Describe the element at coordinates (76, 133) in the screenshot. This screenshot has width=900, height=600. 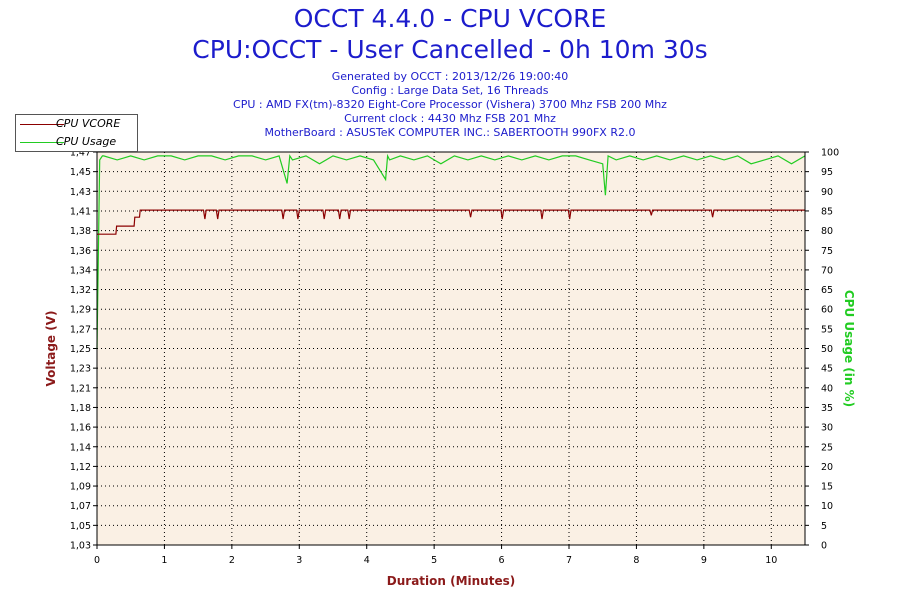
I see `legend: CPU VCORE CPU Usage` at that location.